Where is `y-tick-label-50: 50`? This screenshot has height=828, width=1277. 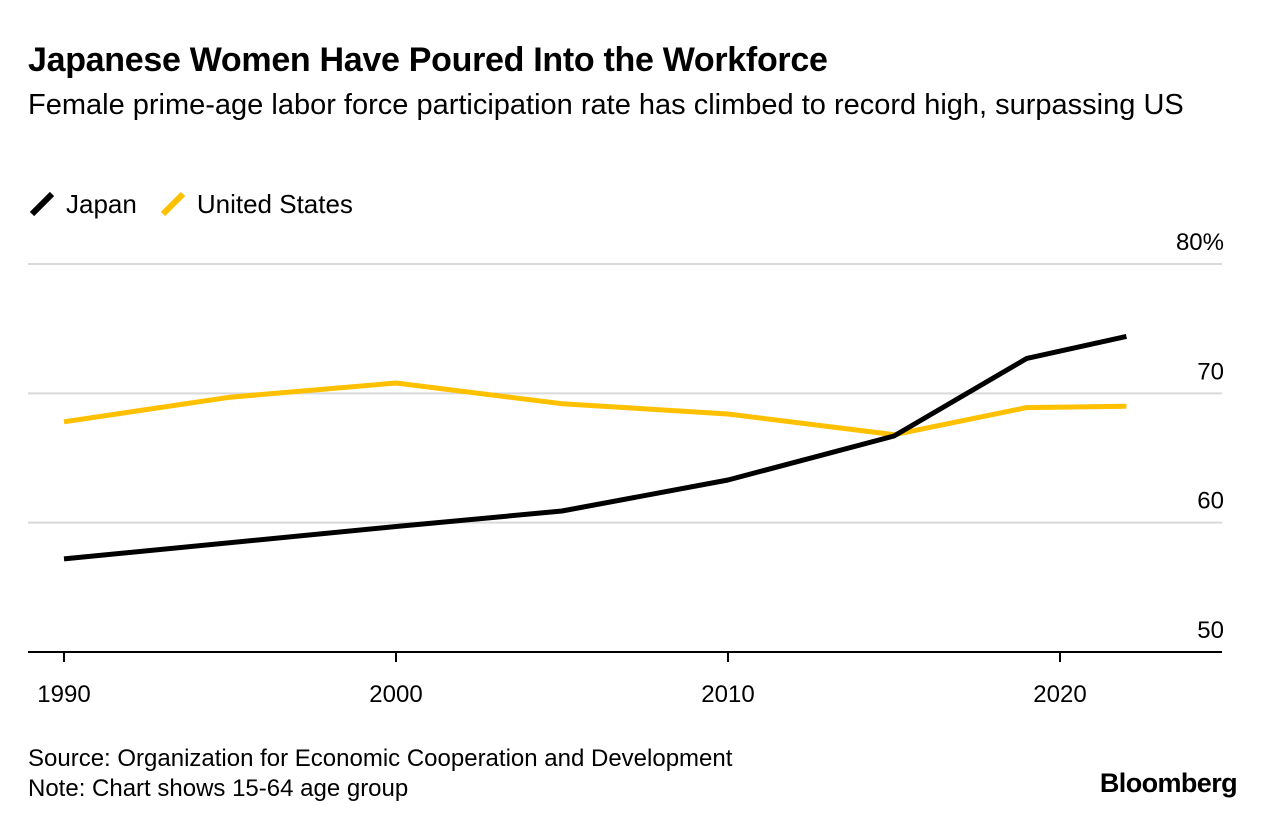
y-tick-label-50: 50 is located at coordinates (1210, 630).